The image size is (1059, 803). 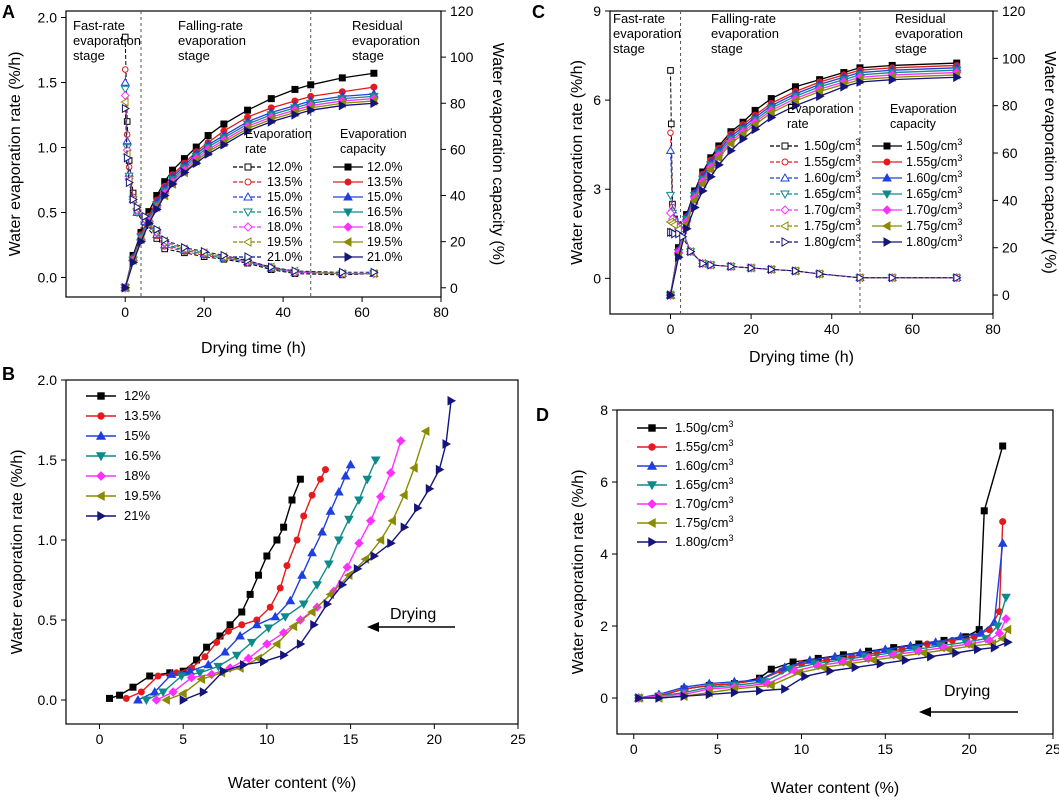 I want to click on legend-label: 12%, so click(x=137, y=395).